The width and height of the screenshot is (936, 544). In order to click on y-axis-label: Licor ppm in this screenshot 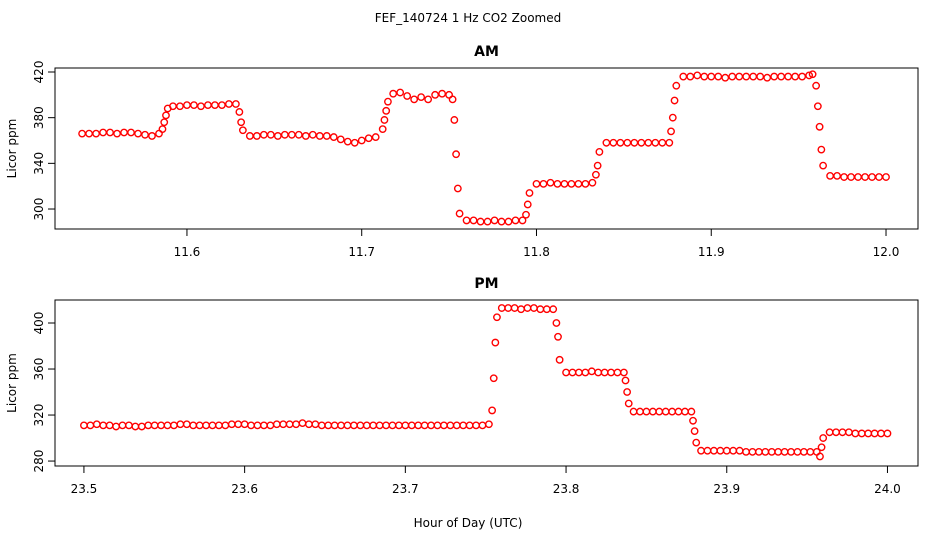, I will do `click(12, 383)`.